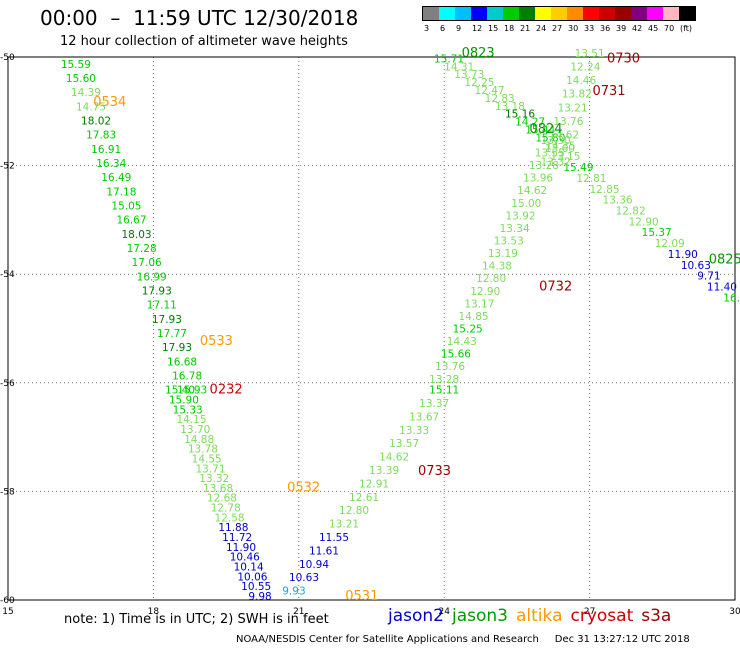  Describe the element at coordinates (602, 616) in the screenshot. I see `legend-entry: cryosat` at that location.